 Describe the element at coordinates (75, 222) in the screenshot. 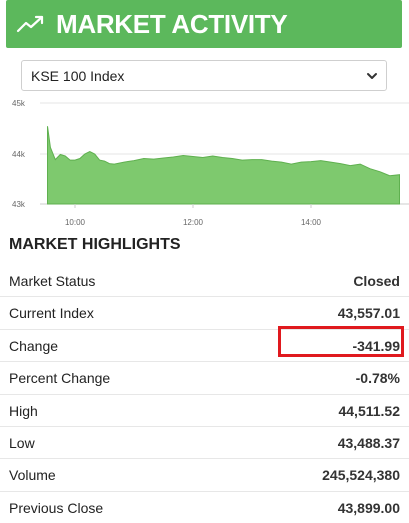

I see `x-tick-label: 10:00` at that location.